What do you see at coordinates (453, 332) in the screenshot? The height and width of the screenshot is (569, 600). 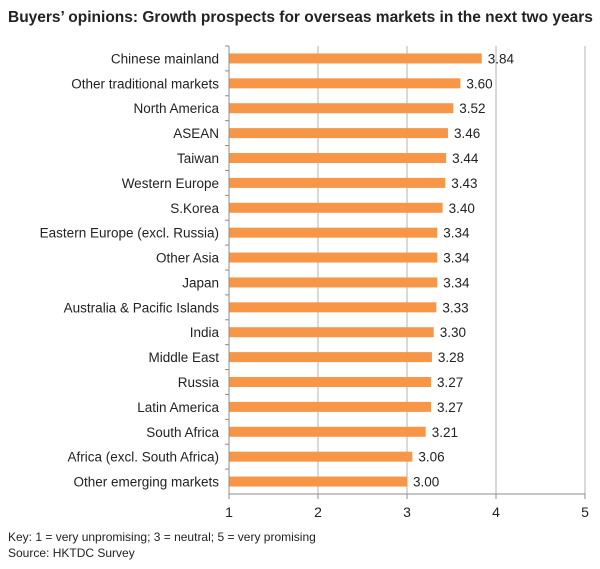 I see `data-label: 3.30` at bounding box center [453, 332].